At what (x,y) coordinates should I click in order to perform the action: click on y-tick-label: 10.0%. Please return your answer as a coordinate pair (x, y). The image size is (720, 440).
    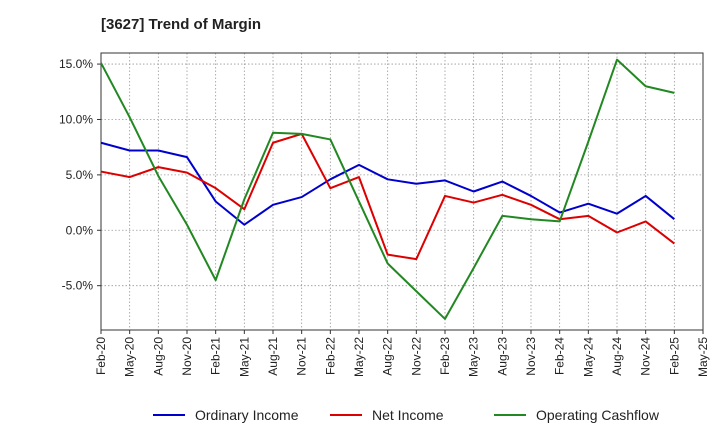
    Looking at the image, I should click on (76, 119).